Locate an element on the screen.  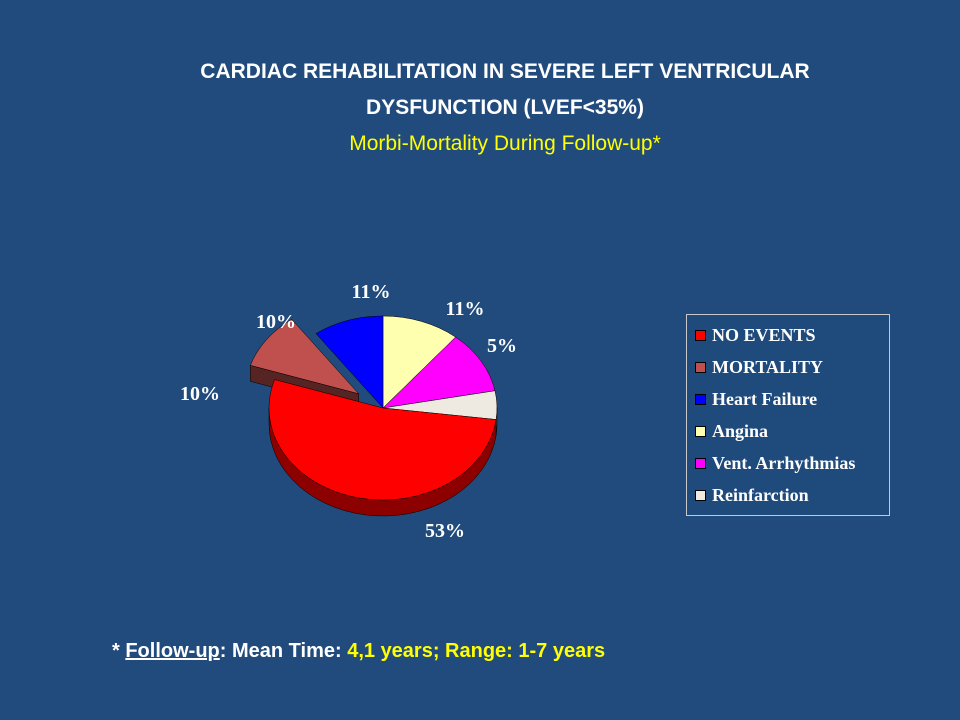
legend-label: Heart Failure is located at coordinates (765, 398).